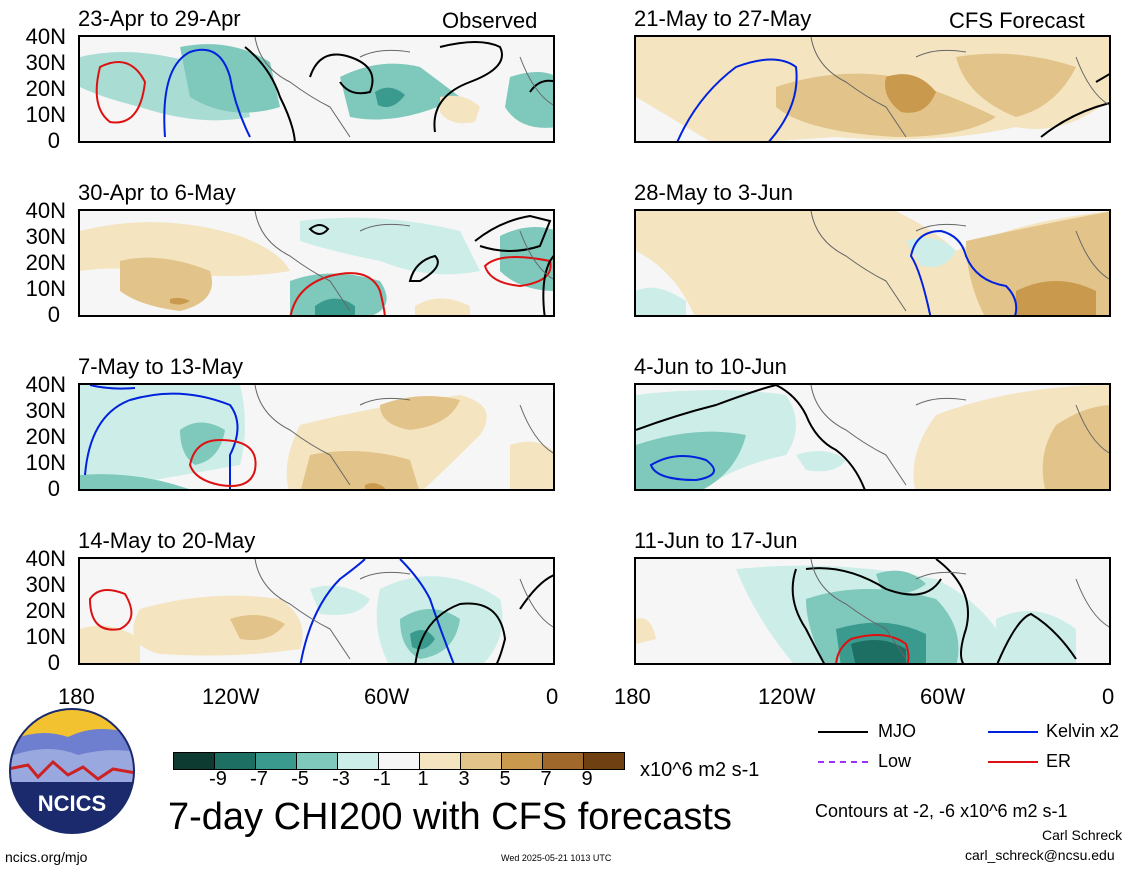 This screenshot has height=871, width=1135. Describe the element at coordinates (587, 779) in the screenshot. I see `colorbar-label: 9` at that location.